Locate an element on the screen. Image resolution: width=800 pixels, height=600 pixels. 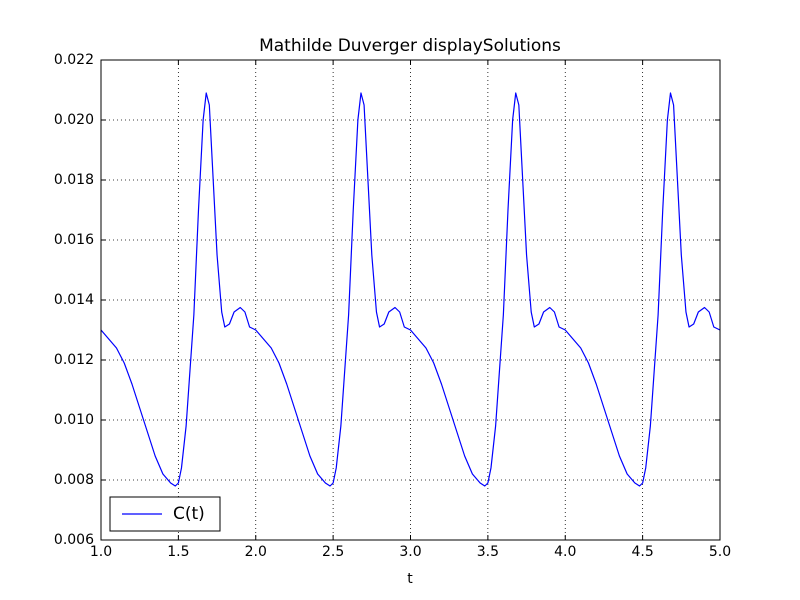
x-tick-label: 1.5 is located at coordinates (178, 552).